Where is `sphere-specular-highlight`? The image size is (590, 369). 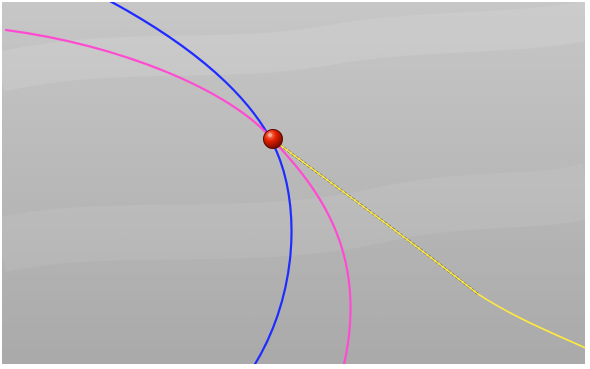
sphere-specular-highlight is located at coordinates (270, 135).